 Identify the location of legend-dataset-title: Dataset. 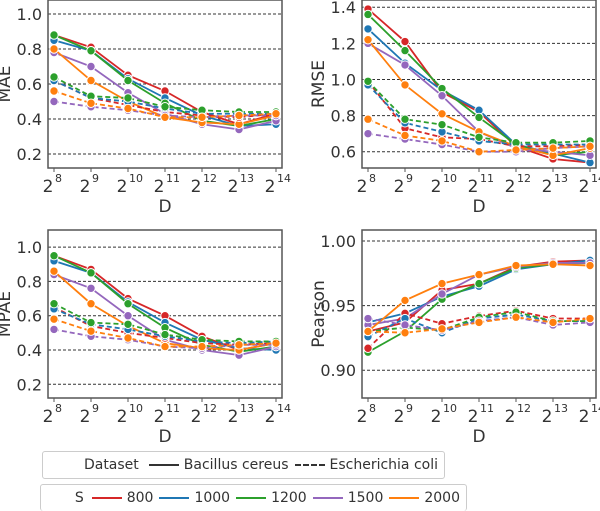
(111, 465).